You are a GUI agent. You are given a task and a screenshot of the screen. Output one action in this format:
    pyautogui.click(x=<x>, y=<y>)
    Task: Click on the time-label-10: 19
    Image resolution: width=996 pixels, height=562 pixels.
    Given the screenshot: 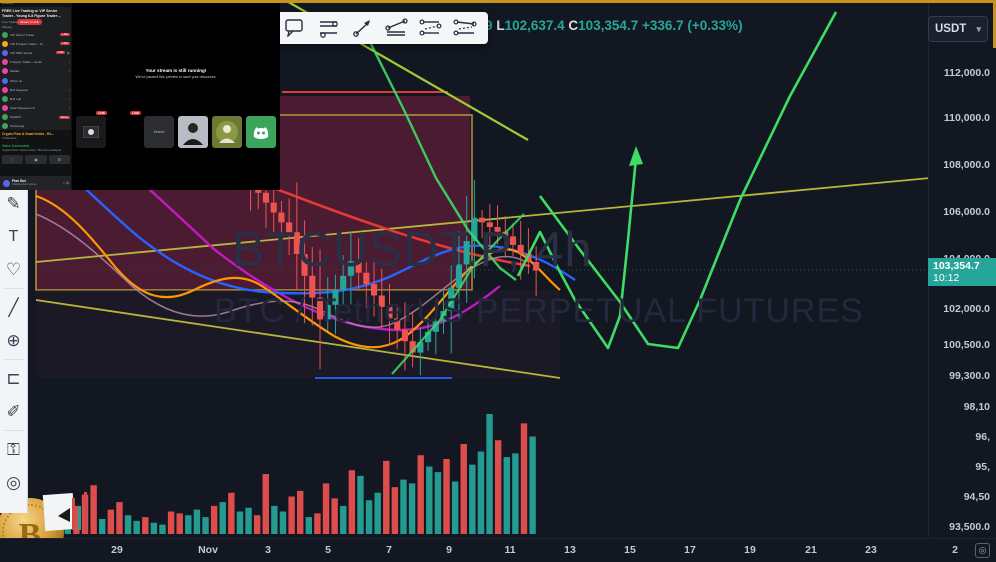 What is the action you would take?
    pyautogui.click(x=750, y=550)
    